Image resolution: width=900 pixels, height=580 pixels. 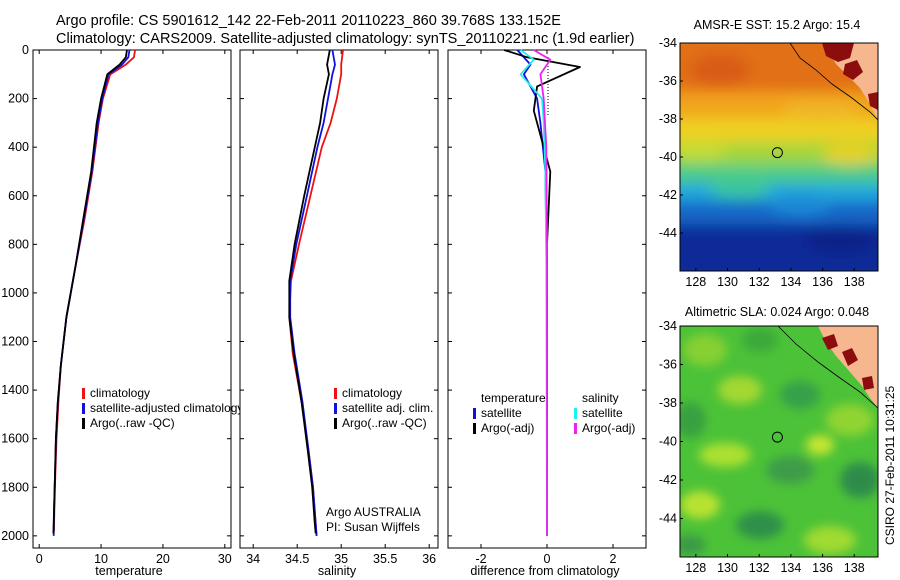 I want to click on y-tick-label: 1000, so click(x=15, y=293).